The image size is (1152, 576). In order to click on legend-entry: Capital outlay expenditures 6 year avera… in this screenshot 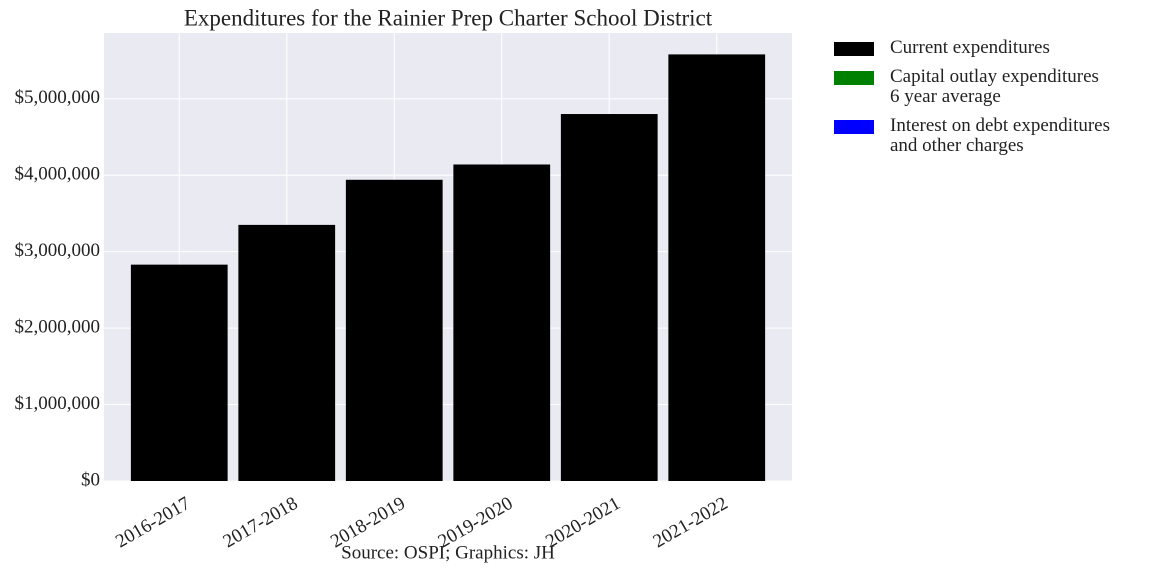, I will do `click(972, 87)`.